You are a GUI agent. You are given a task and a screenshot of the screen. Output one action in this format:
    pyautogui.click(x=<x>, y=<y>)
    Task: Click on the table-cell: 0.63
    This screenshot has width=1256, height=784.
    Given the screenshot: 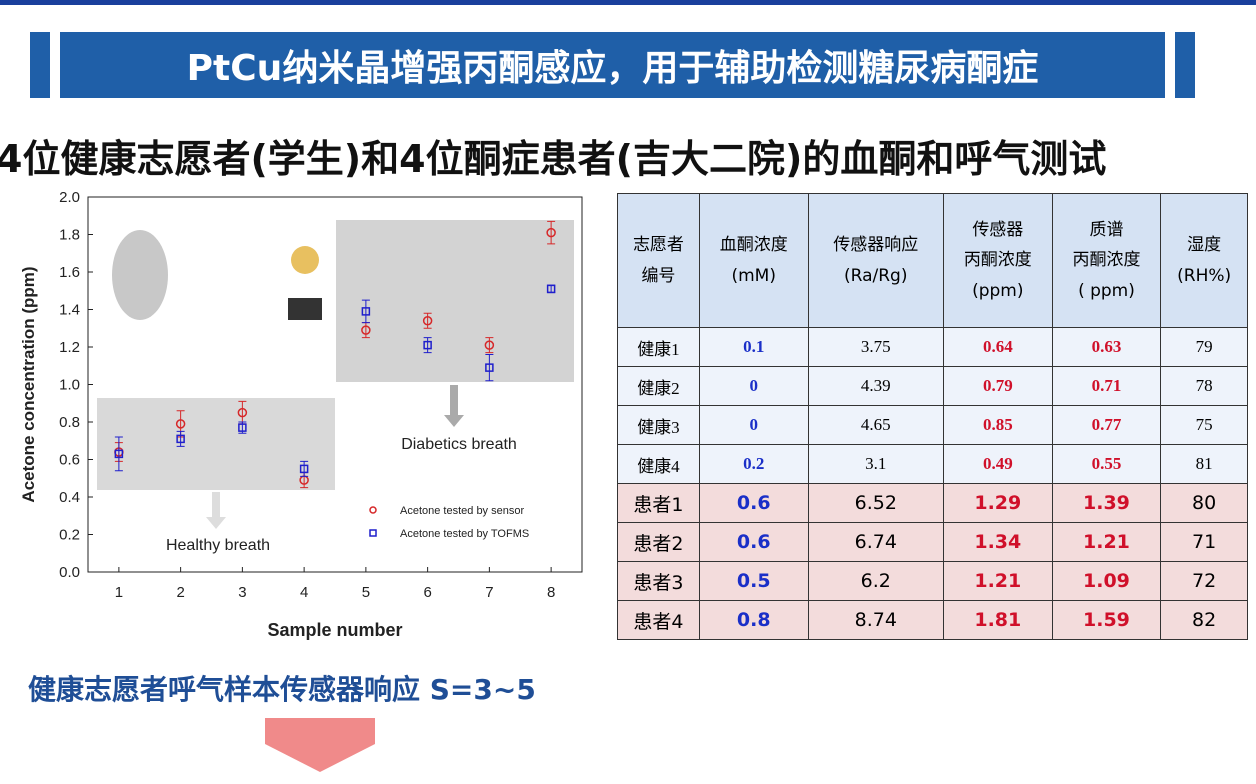 What is the action you would take?
    pyautogui.click(x=1106, y=347)
    